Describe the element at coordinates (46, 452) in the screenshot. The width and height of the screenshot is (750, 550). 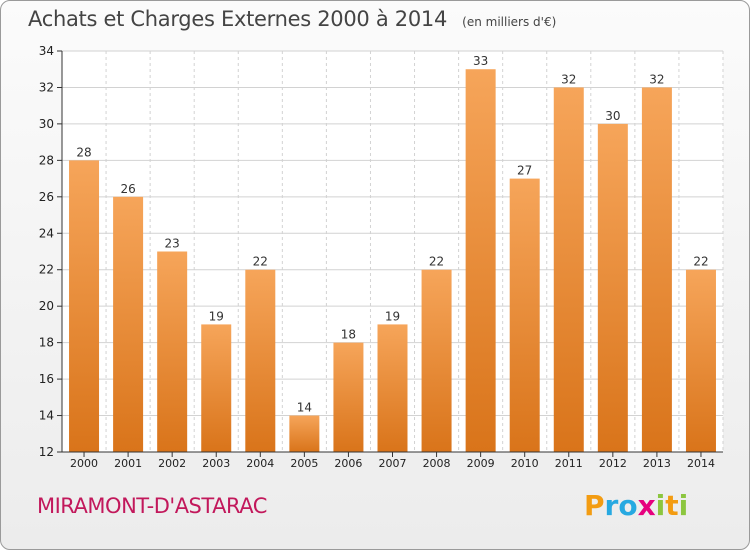
I see `y-tick-label: 12` at that location.